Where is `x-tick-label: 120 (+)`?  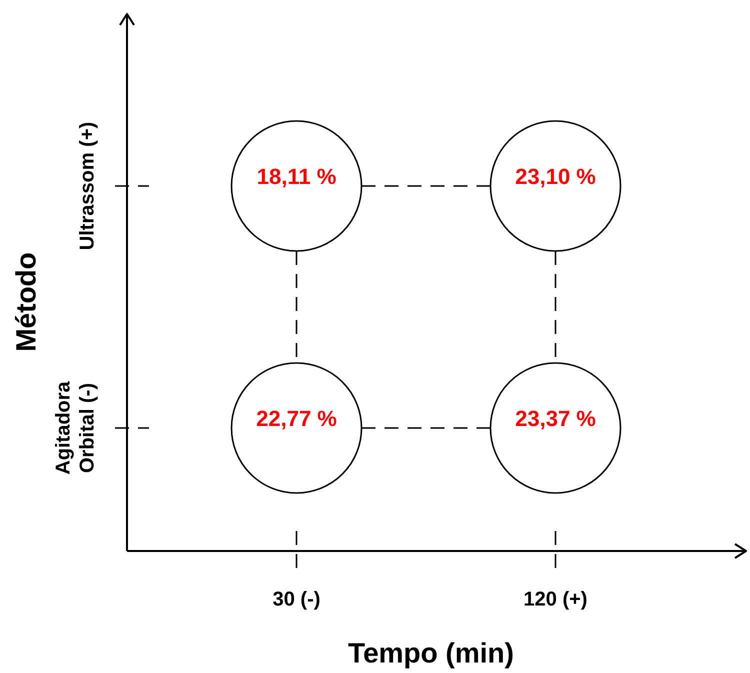 x-tick-label: 120 (+) is located at coordinates (556, 599).